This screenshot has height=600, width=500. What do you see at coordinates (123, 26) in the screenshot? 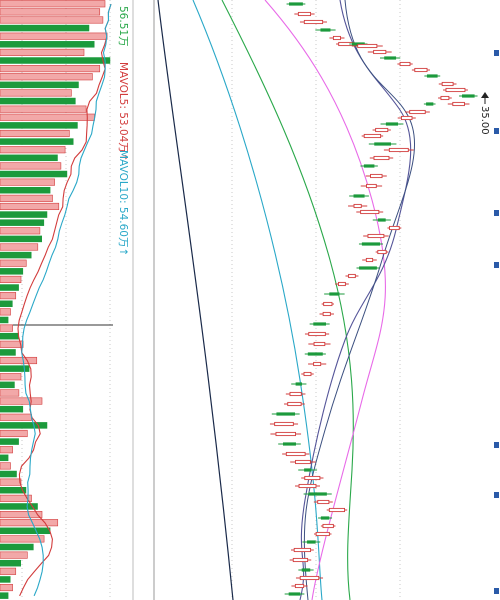
I see `volume-legend-label: 56.51万` at bounding box center [123, 26].